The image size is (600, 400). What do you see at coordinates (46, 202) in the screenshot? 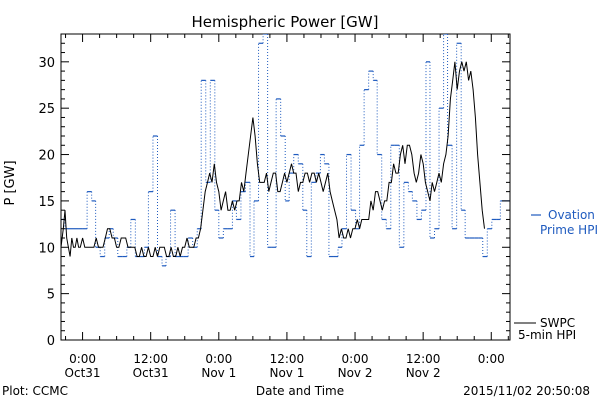
I see `y-tick-label: 15` at bounding box center [46, 202].